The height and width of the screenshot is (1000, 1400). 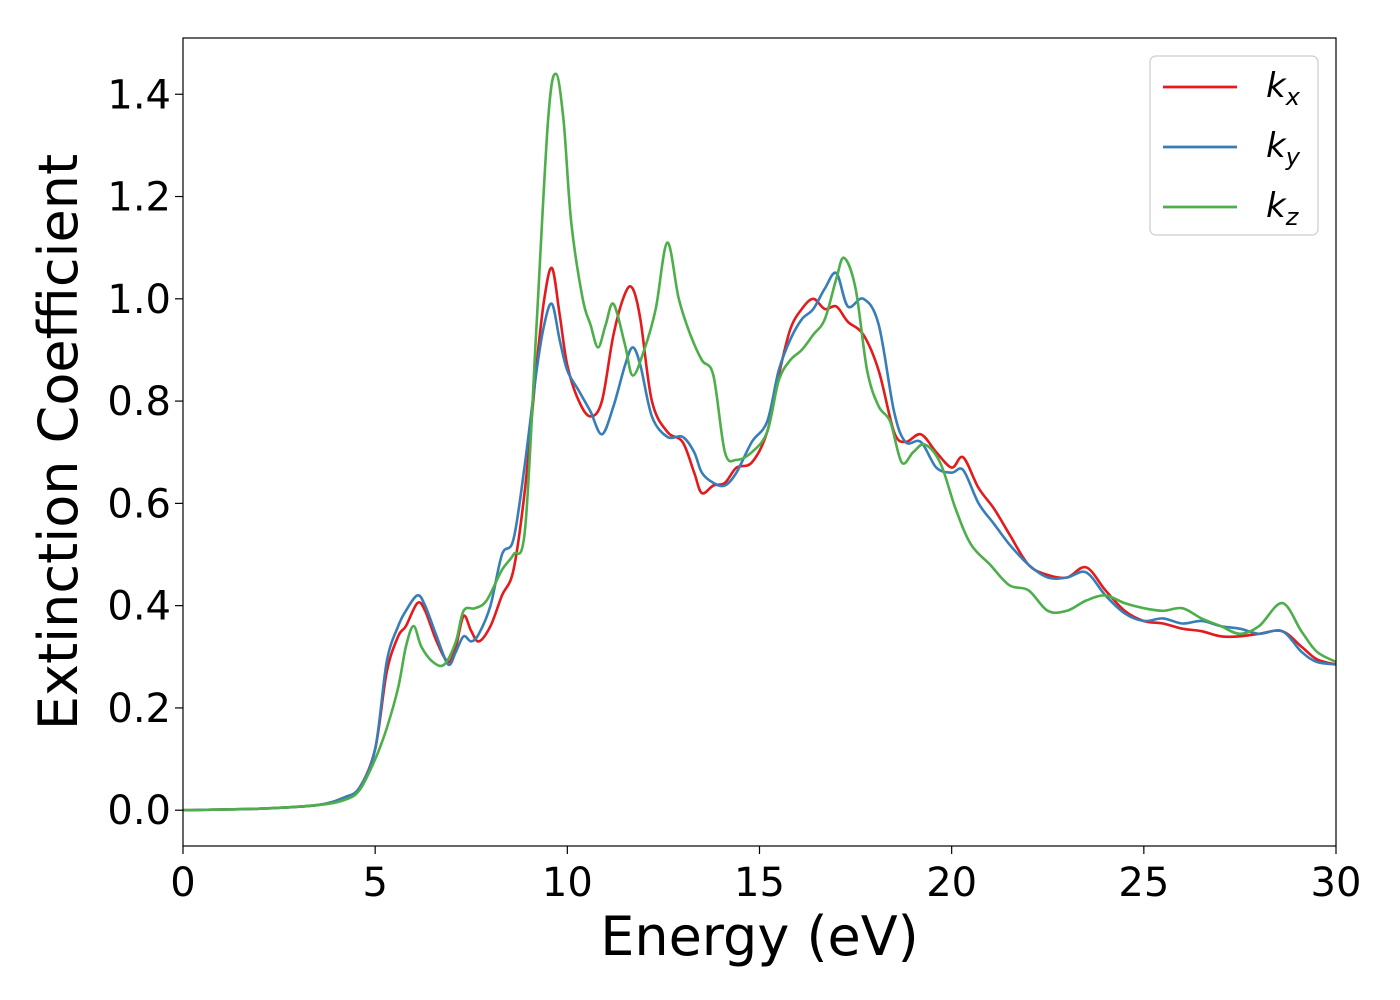 I want to click on legend-frame, so click(x=1234, y=145).